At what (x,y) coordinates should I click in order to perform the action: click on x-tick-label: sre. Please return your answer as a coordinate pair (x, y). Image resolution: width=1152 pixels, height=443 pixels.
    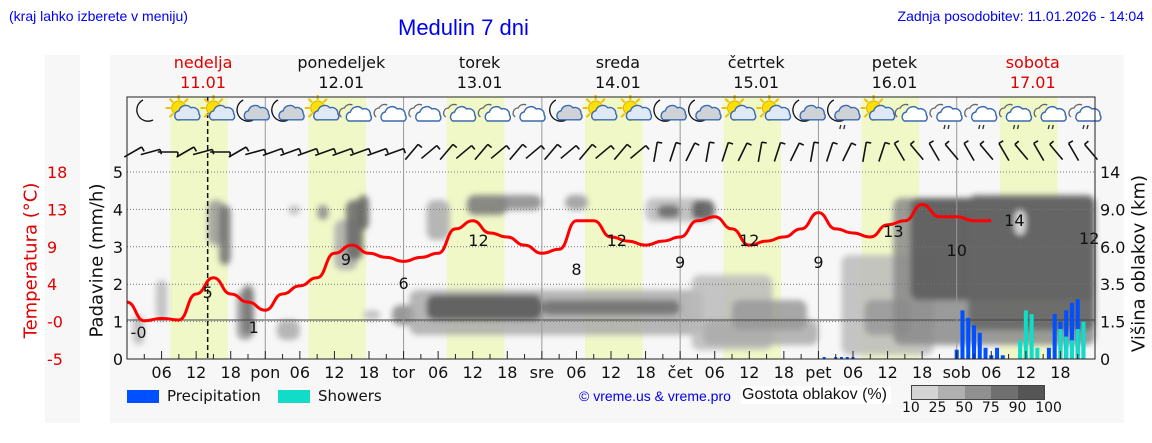
    Looking at the image, I should click on (542, 372).